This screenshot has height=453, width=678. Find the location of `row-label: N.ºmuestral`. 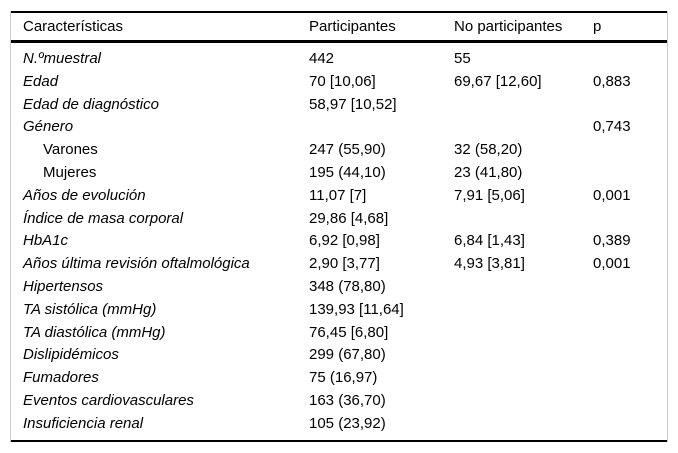

row-label: N.ºmuestral is located at coordinates (62, 58).